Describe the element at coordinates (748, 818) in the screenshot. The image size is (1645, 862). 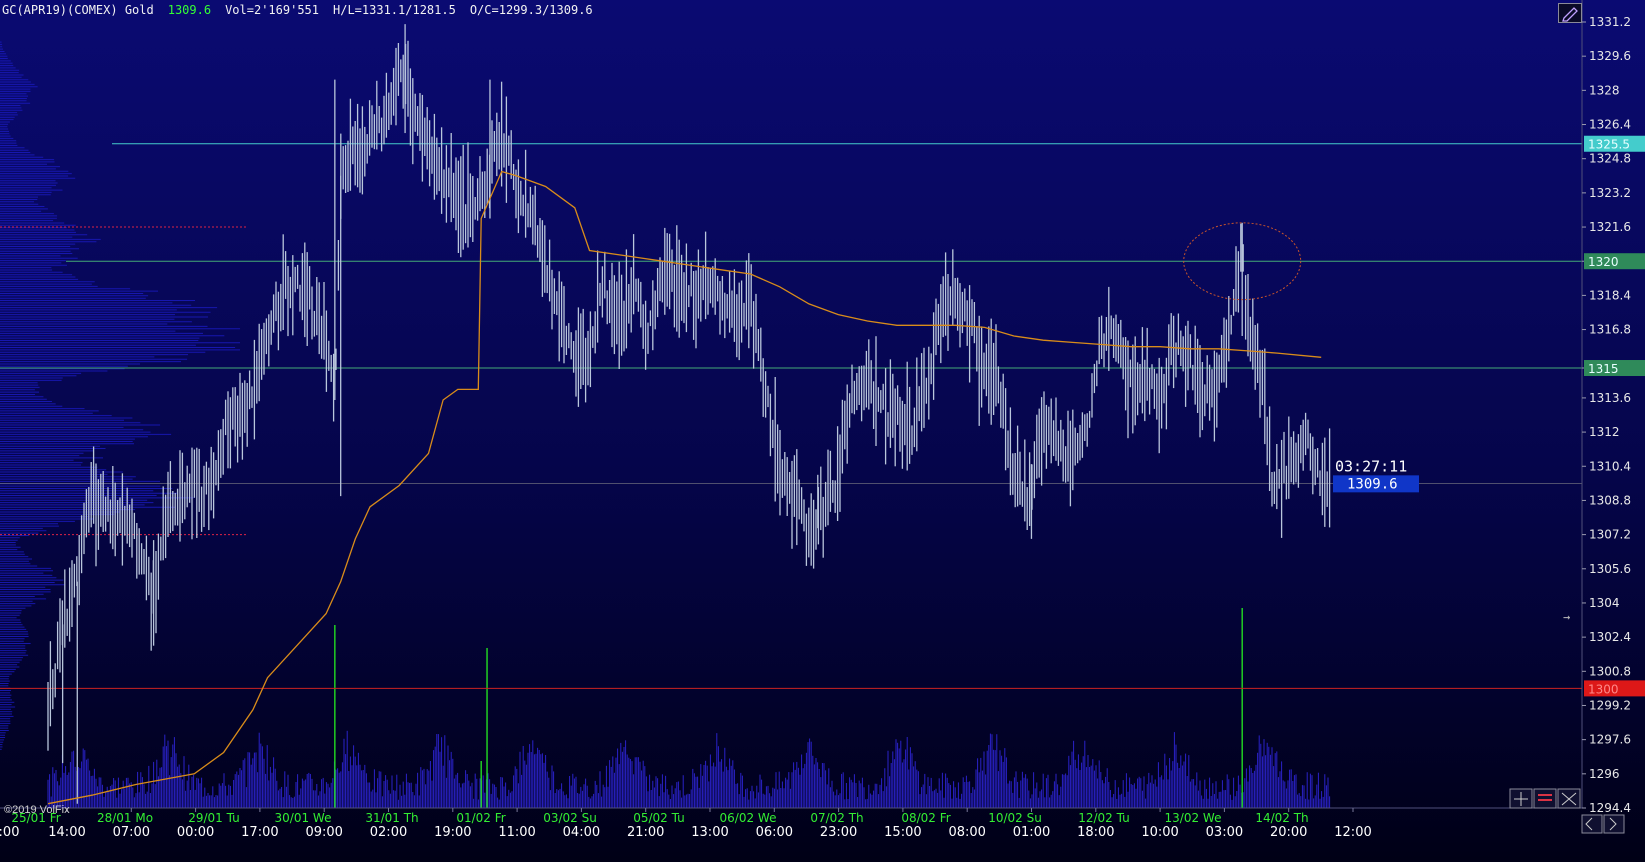
I see `x-date-label: 06/02 We` at that location.